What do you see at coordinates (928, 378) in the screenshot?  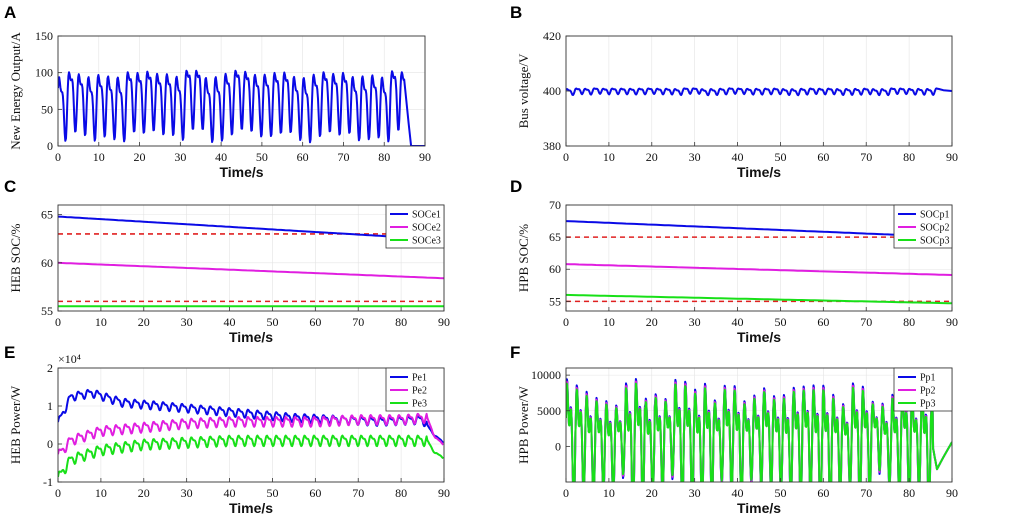 I see `legend-label: Pp1` at bounding box center [928, 378].